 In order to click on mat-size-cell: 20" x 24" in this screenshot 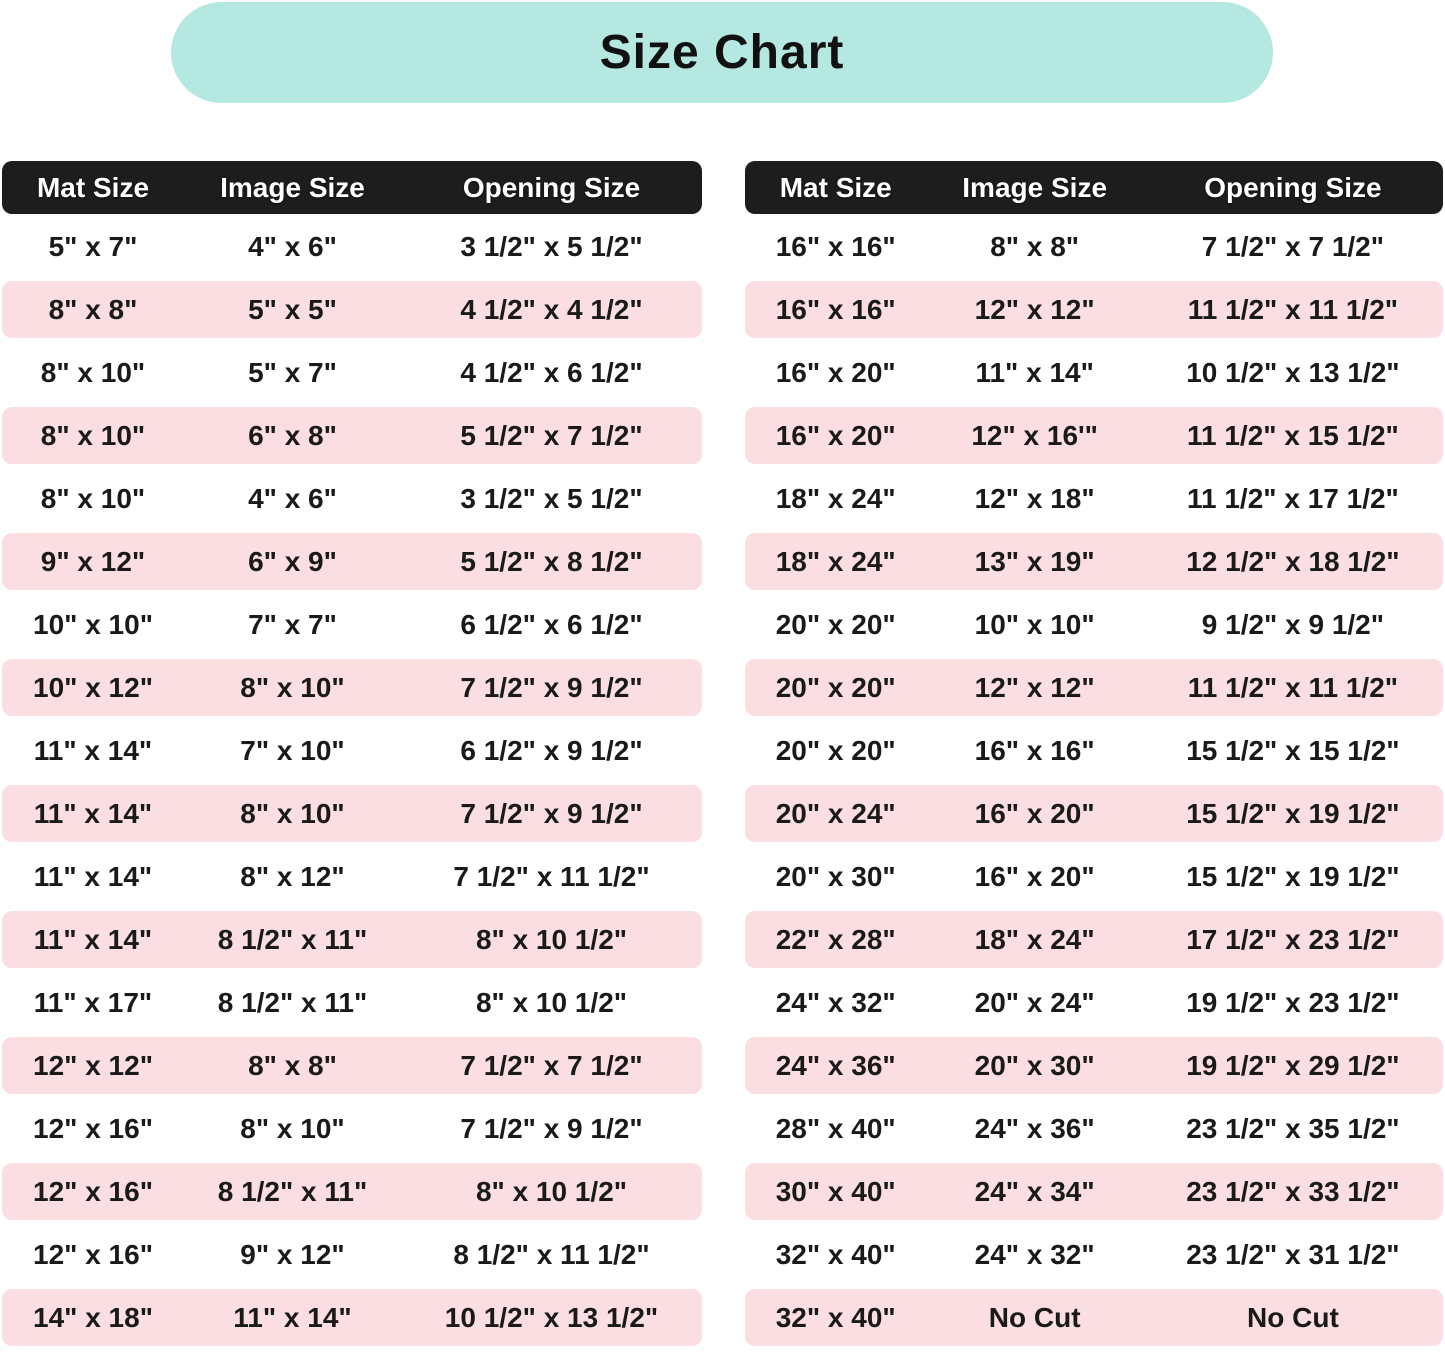, I will do `click(835, 813)`.